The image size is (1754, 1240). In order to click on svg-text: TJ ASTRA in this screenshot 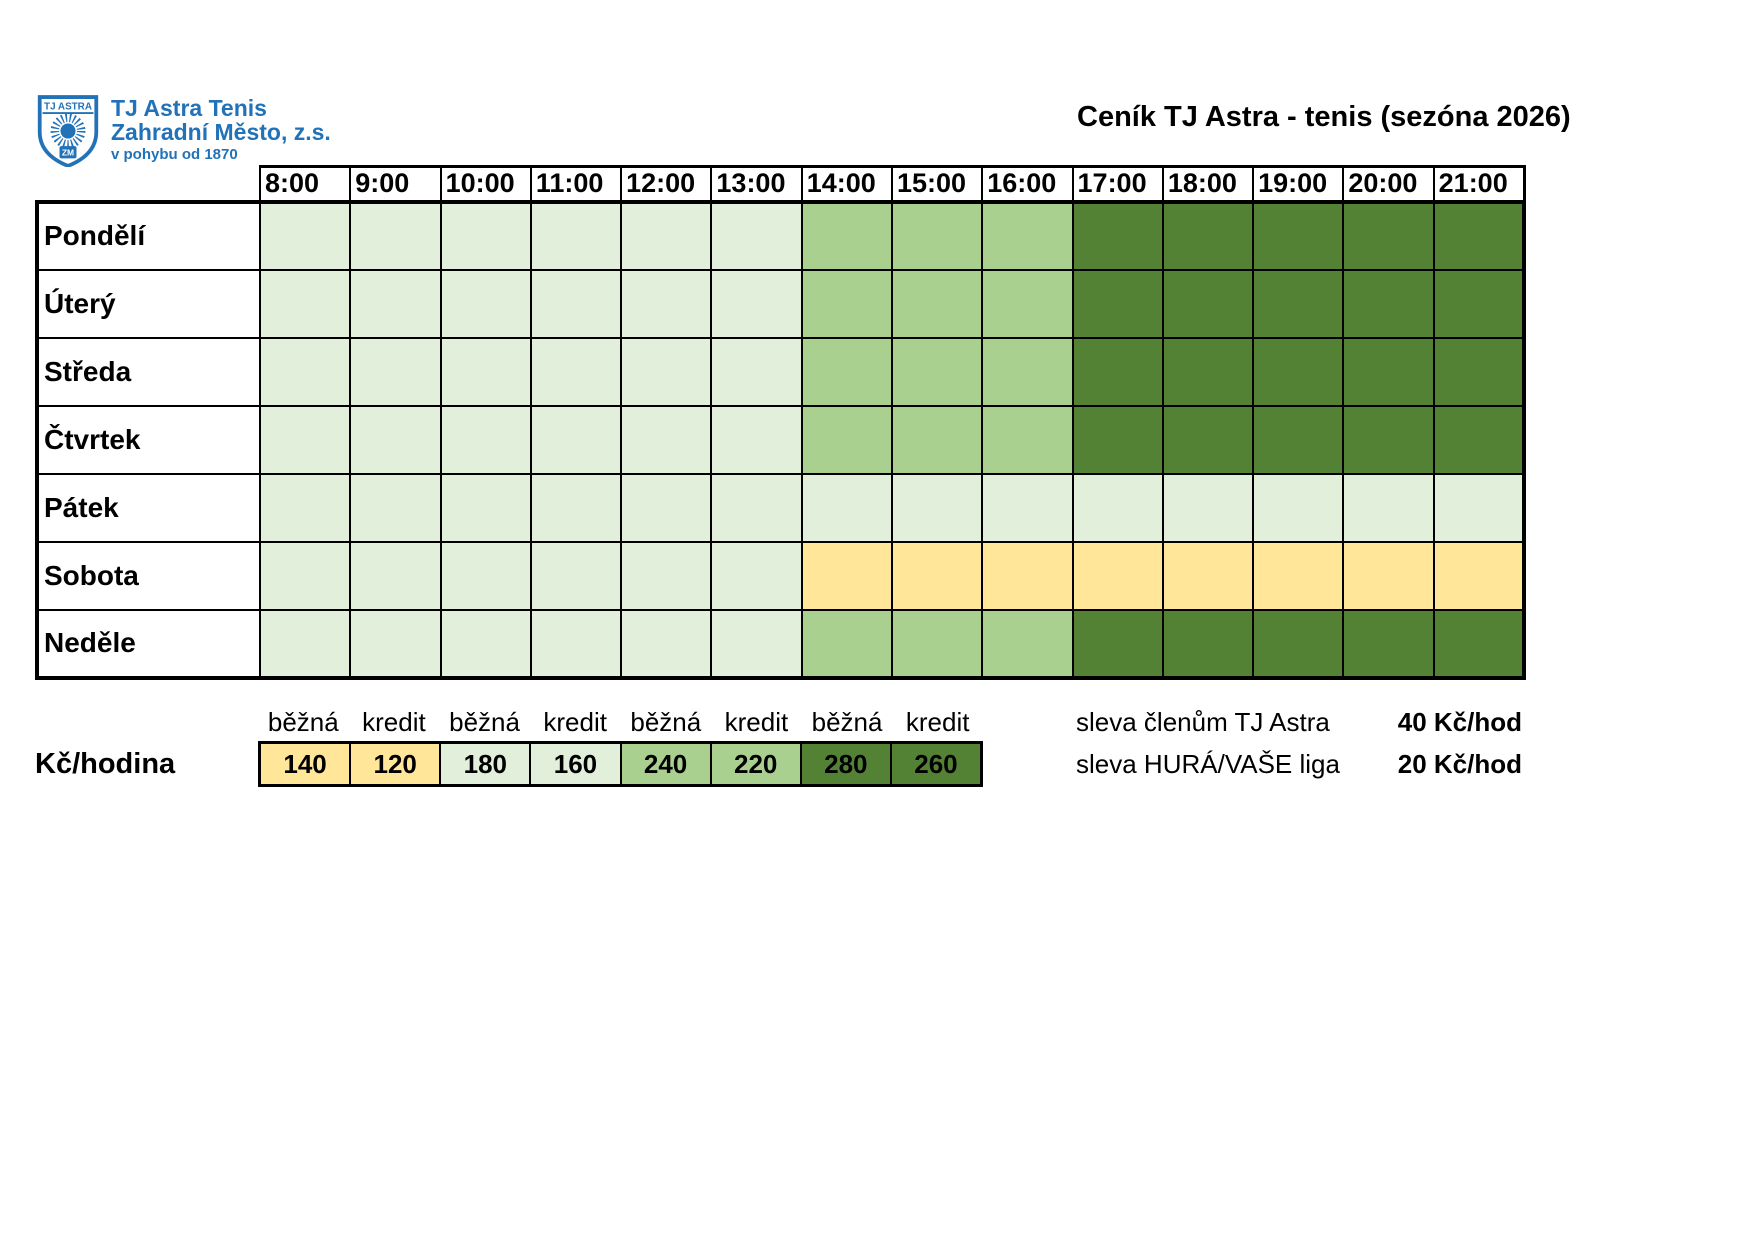, I will do `click(68, 106)`.